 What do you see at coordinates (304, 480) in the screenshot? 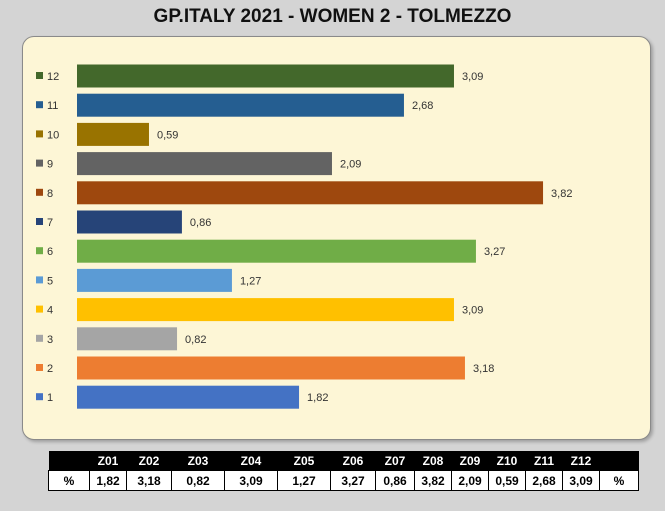
I see `table-value-cell: 1,27` at bounding box center [304, 480].